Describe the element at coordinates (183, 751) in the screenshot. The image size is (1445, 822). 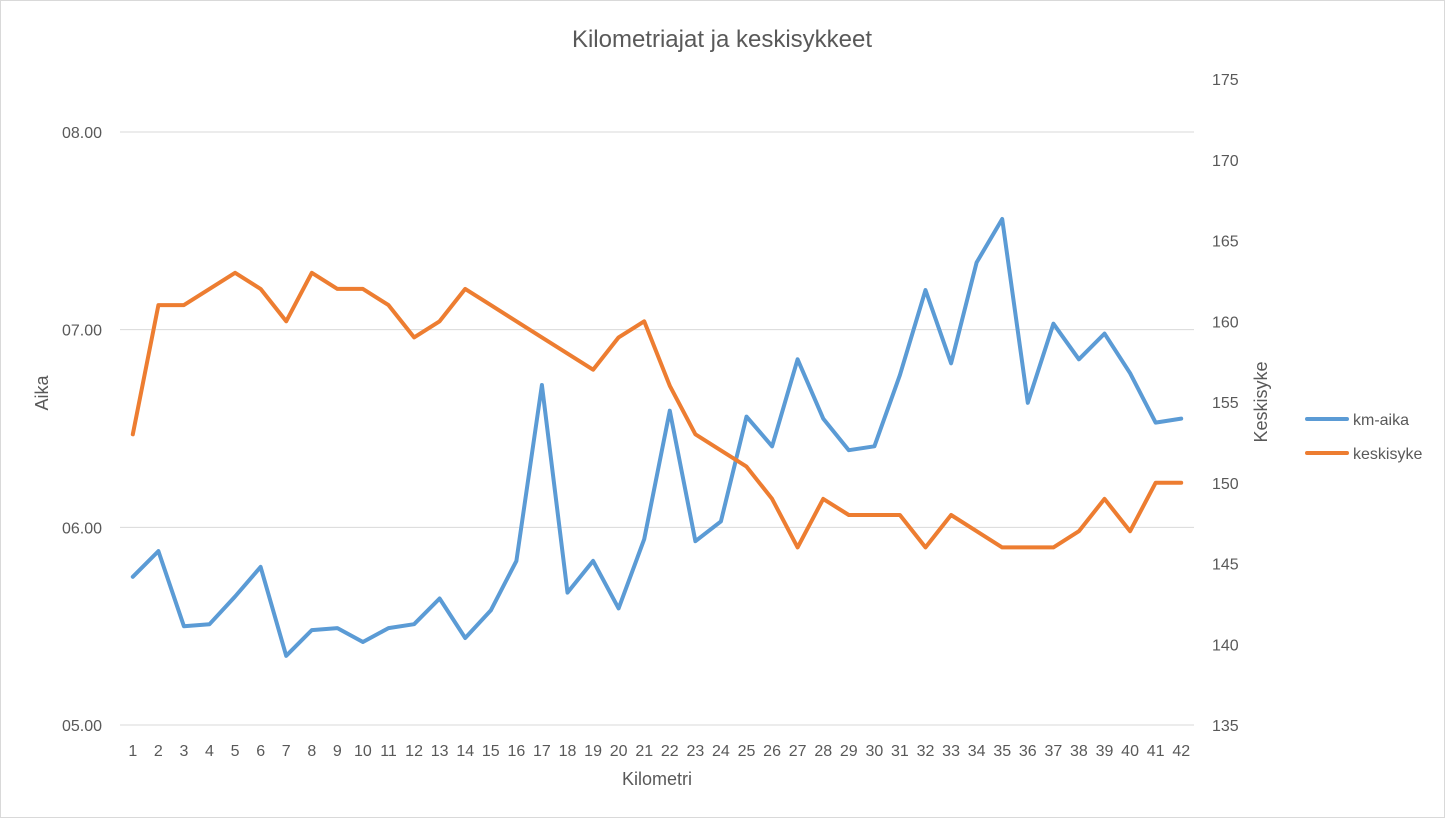
I see `x-tick-label: 3` at that location.